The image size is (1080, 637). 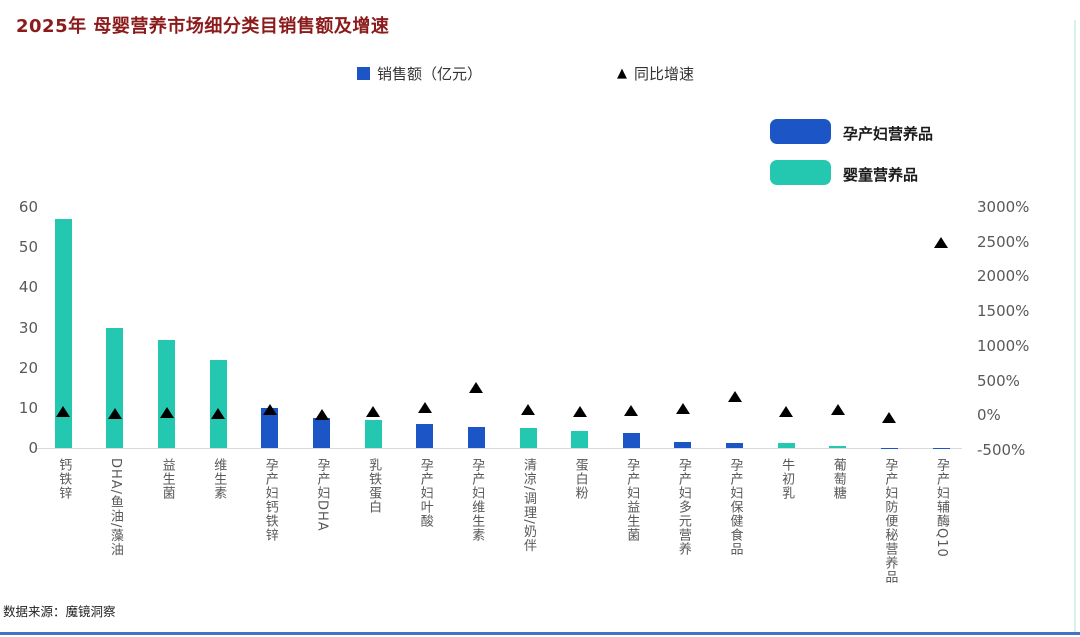 What do you see at coordinates (363, 73) in the screenshot?
I see `sales-swatch-icon` at bounding box center [363, 73].